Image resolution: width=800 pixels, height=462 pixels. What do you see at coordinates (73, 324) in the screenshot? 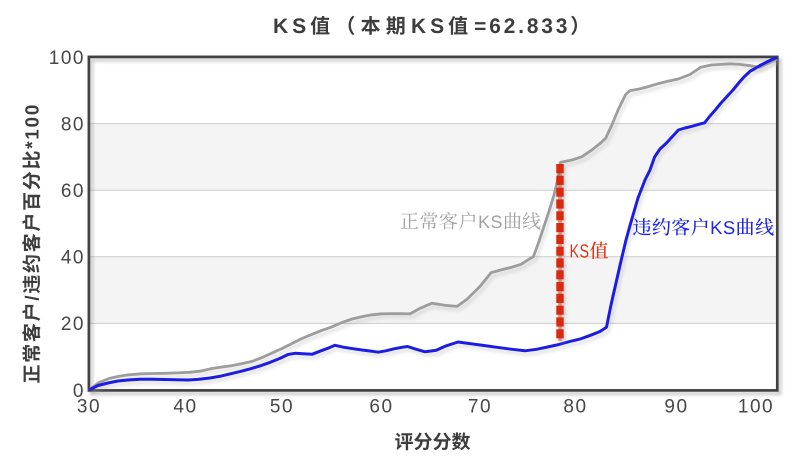
I see `svg-text: 20` at bounding box center [73, 324].